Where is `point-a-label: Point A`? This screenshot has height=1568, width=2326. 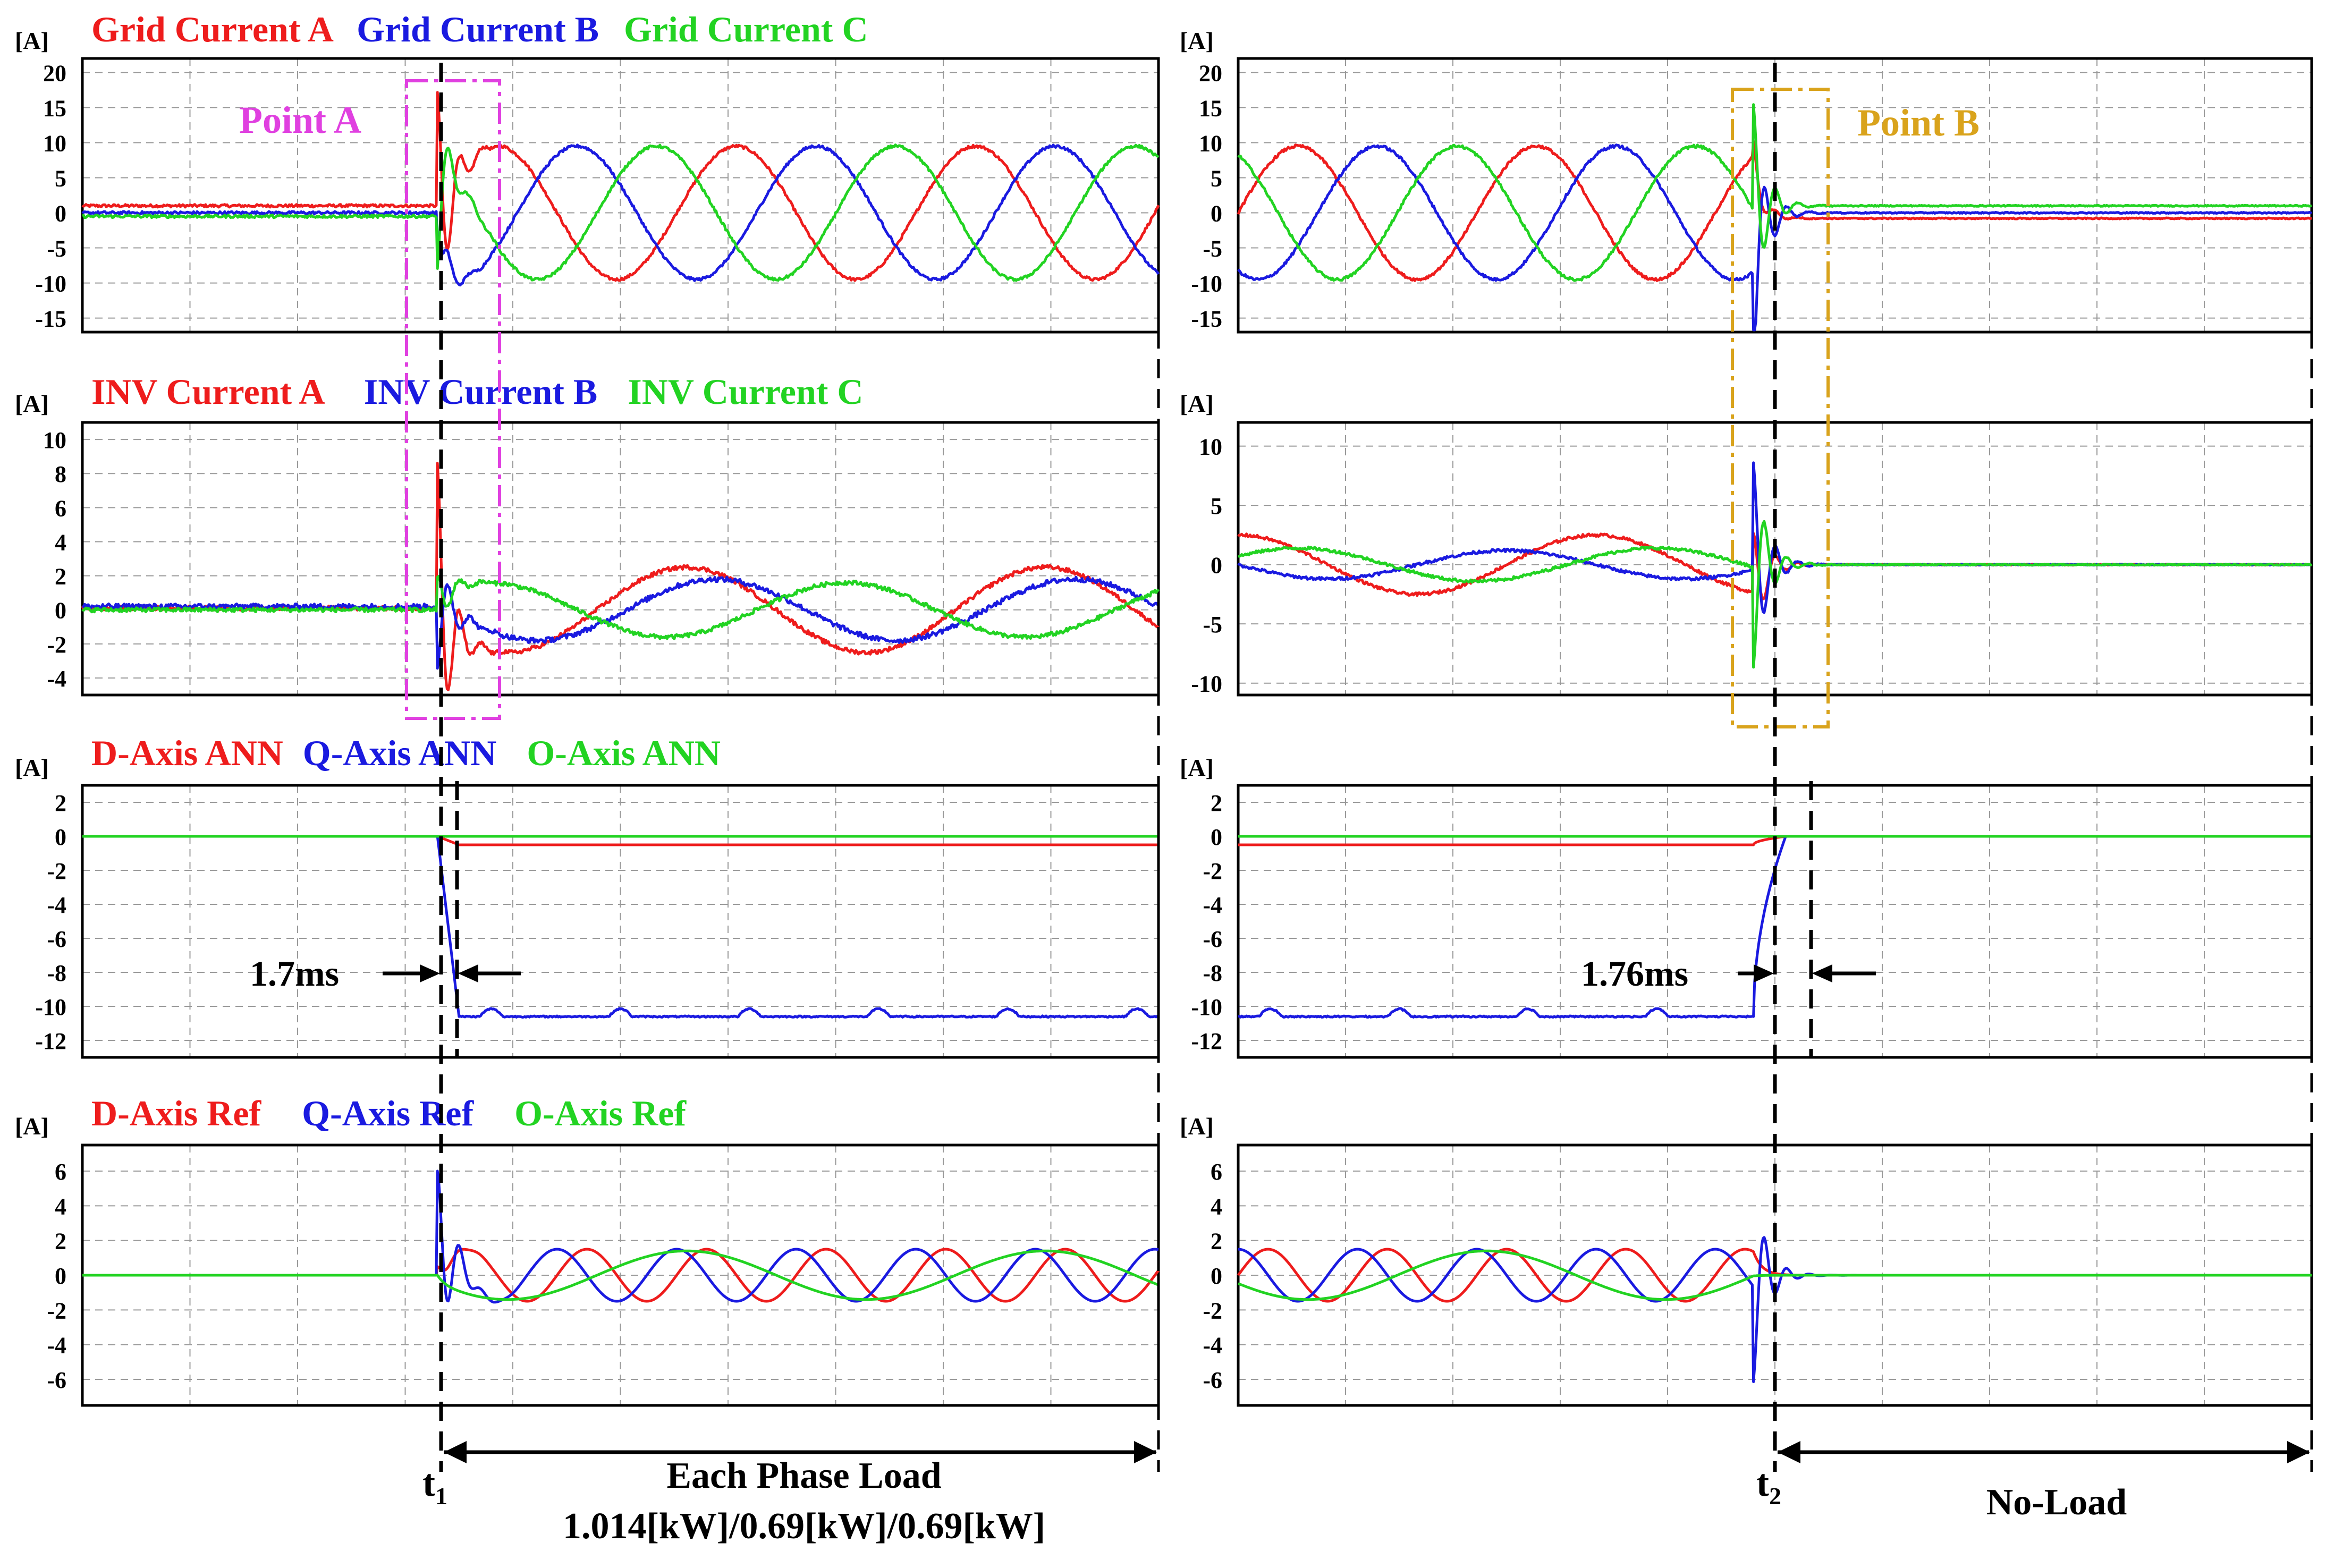
point-a-label: Point A is located at coordinates (300, 120).